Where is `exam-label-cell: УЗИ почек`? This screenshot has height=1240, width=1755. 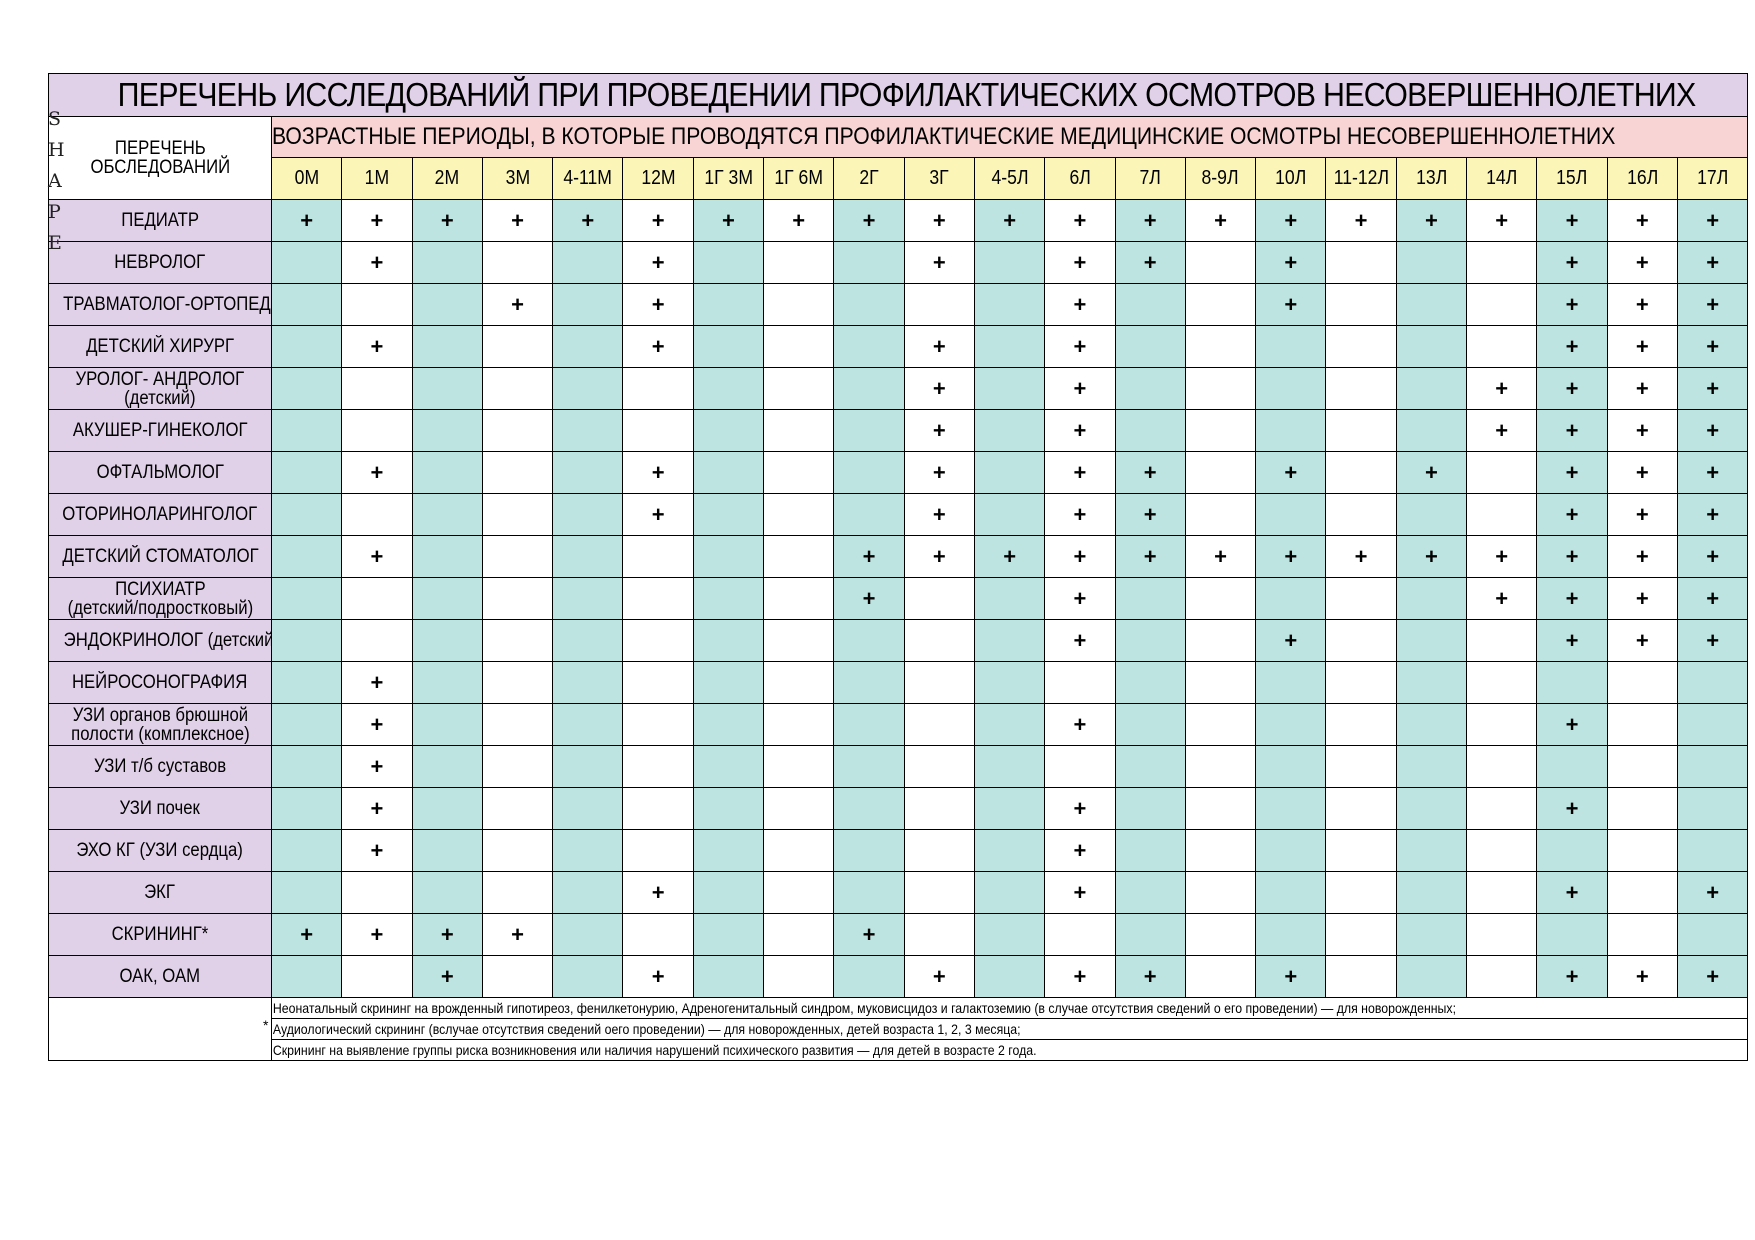
exam-label-cell: УЗИ почек is located at coordinates (160, 808).